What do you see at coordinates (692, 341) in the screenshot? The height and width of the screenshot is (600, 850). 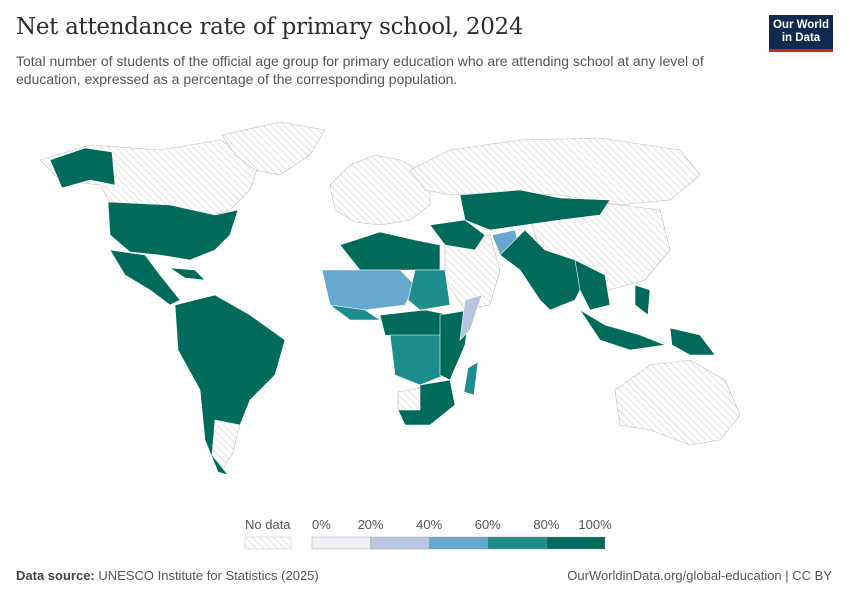 I see `region-papua-new-guinea` at bounding box center [692, 341].